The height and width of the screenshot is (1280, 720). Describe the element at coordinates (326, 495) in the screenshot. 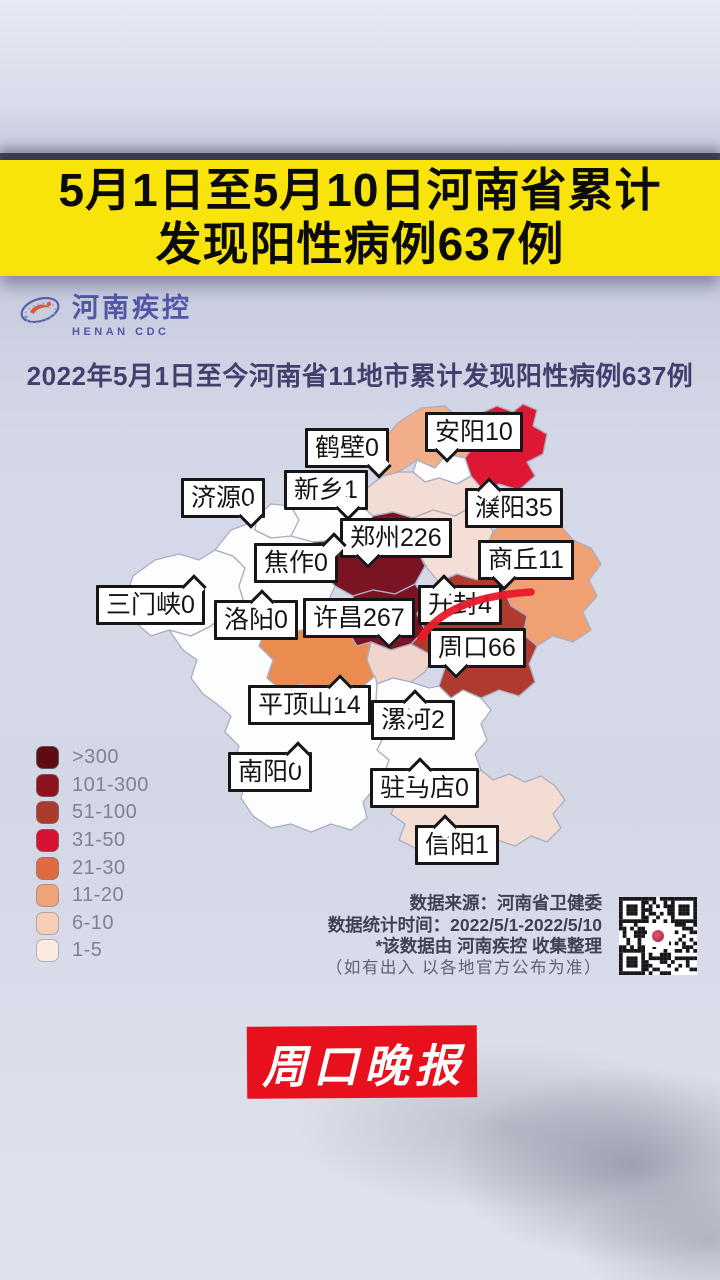

I see `map-label-xinxiang: 新乡1` at that location.